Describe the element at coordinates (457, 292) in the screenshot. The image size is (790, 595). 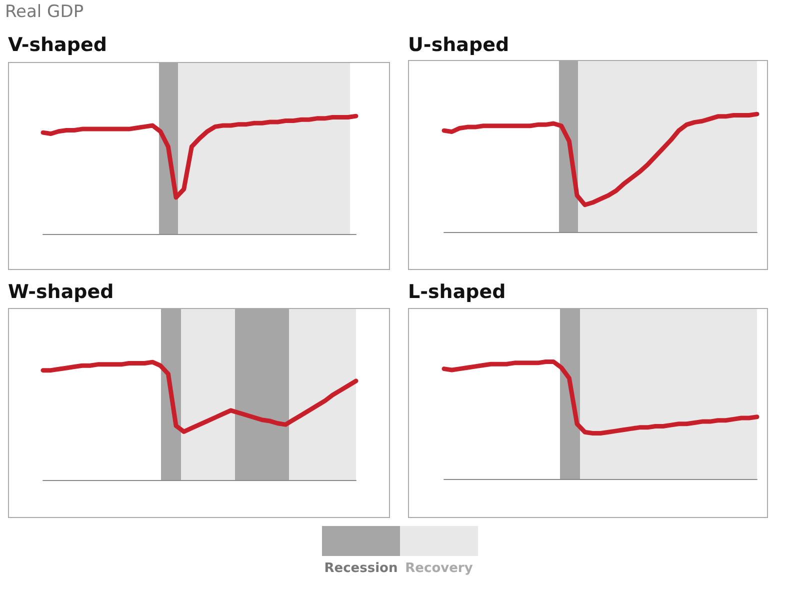
I see `chart-title: L-shaped` at that location.